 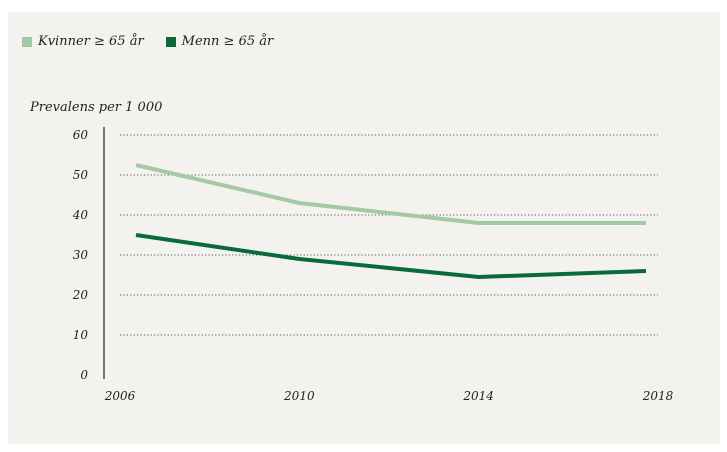 What do you see at coordinates (120, 396) in the screenshot?
I see `x-tick-label-2006: 2006` at bounding box center [120, 396].